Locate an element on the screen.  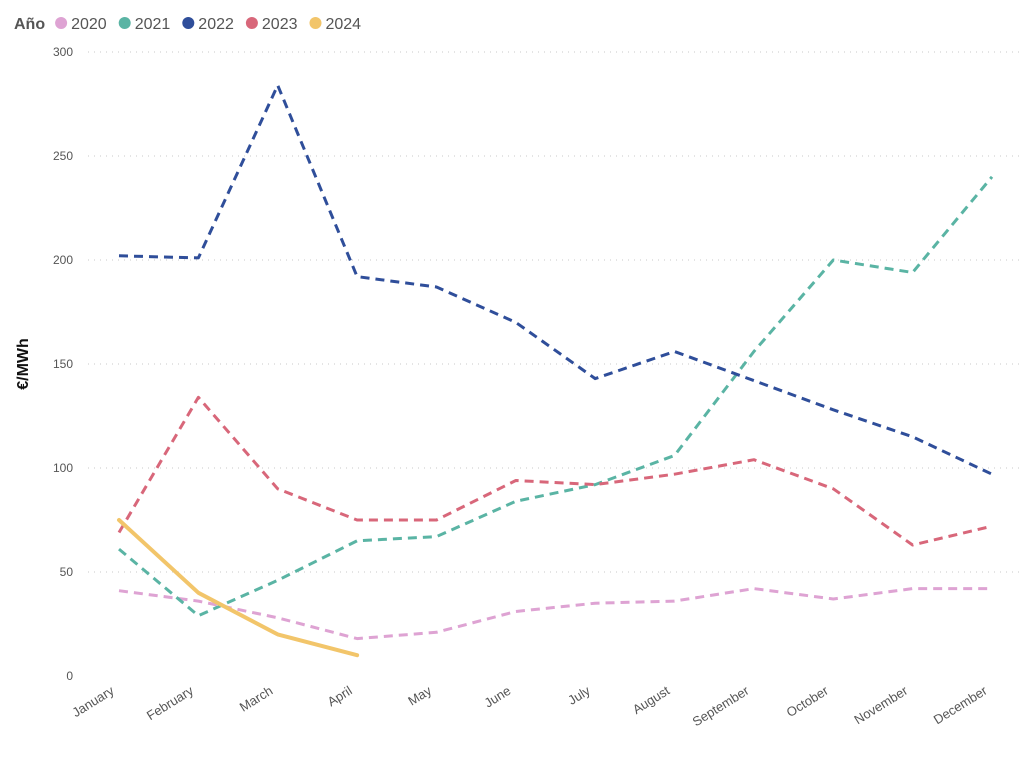
legend-item-2020: 2020 is located at coordinates (81, 24).